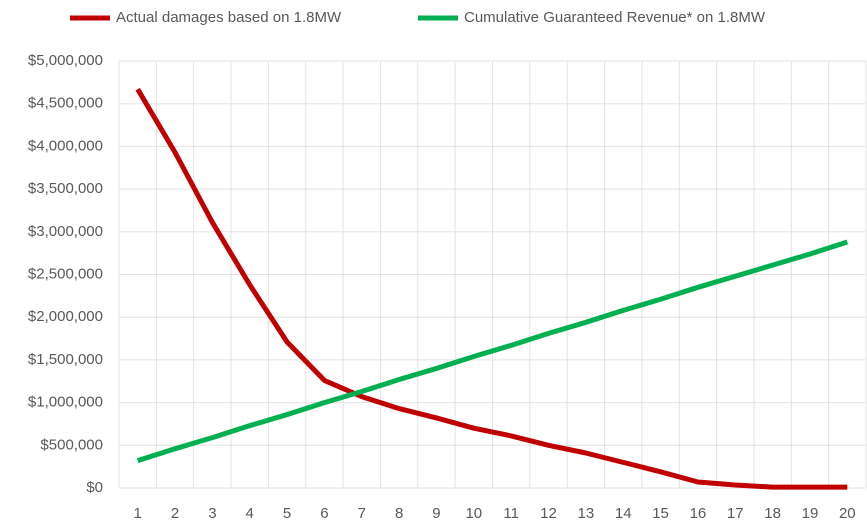 Image resolution: width=867 pixels, height=529 pixels. What do you see at coordinates (810, 513) in the screenshot?
I see `x-tick-label: 19` at bounding box center [810, 513].